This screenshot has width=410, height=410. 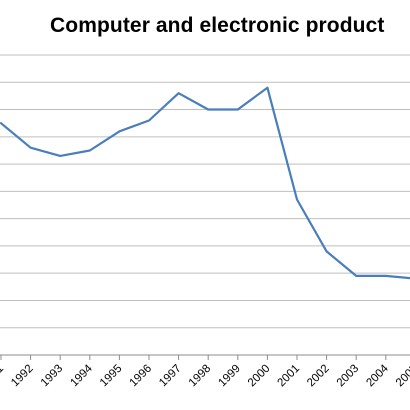 What do you see at coordinates (200, 376) in the screenshot?
I see `x-tick-label: 1998` at bounding box center [200, 376].